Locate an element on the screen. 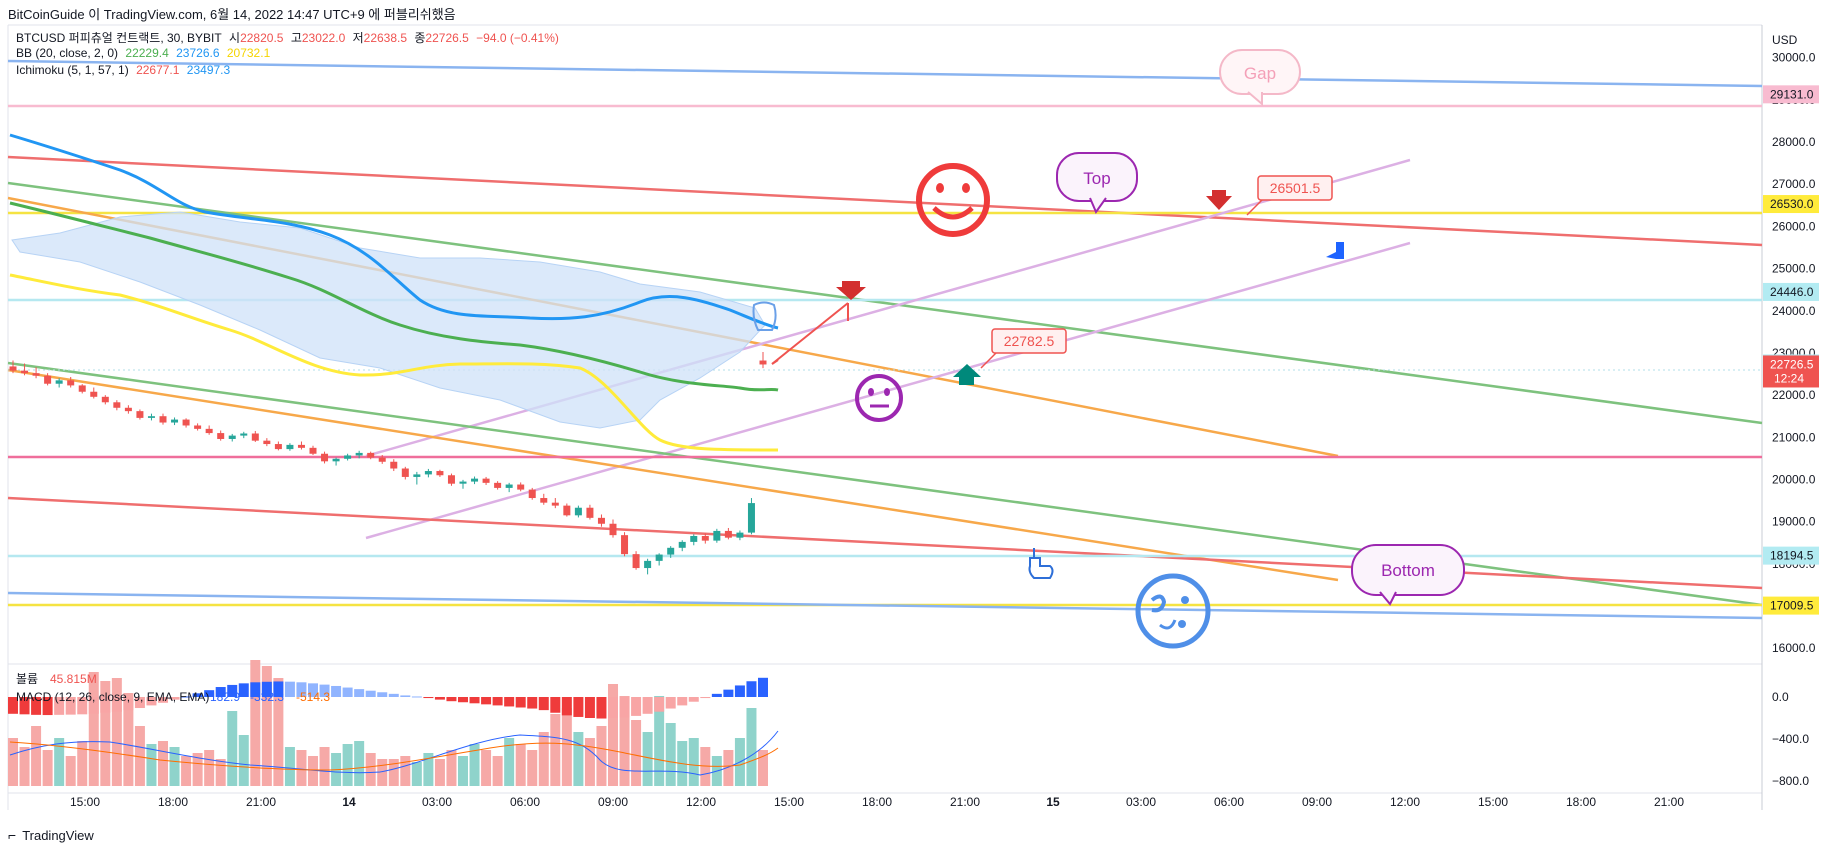 The height and width of the screenshot is (850, 1834). confused-face-icon is located at coordinates (1173, 611).